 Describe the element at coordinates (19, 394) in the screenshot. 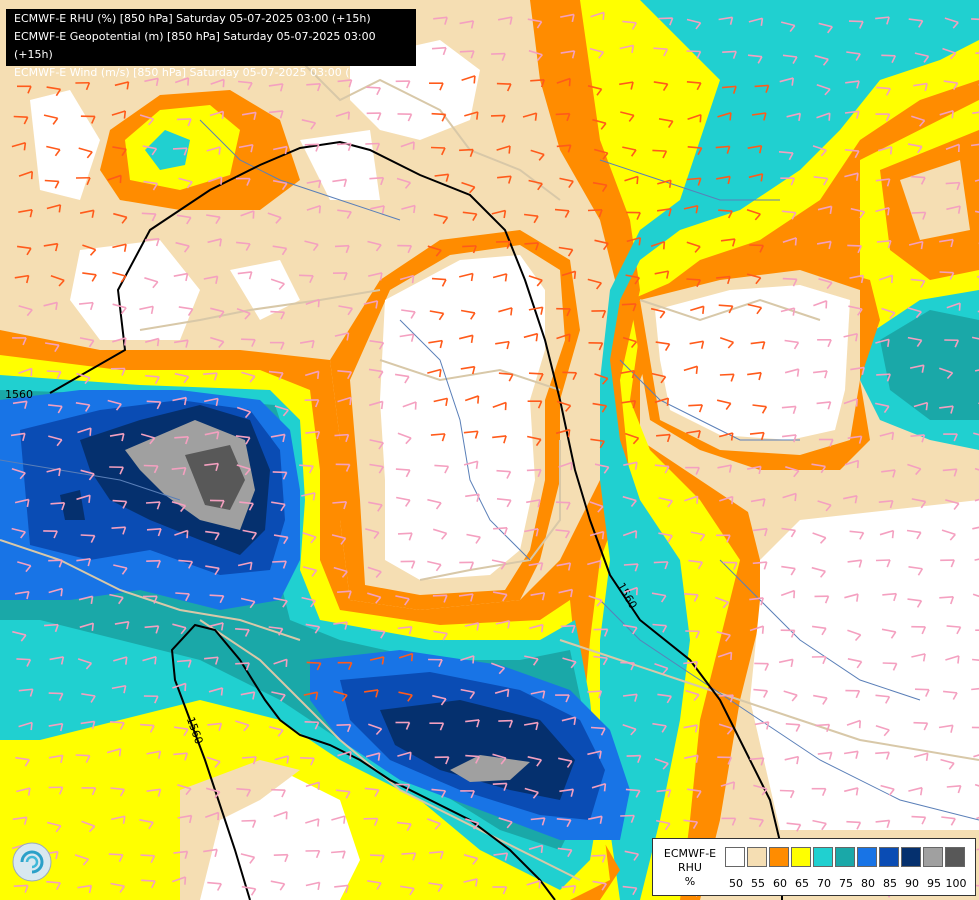

I see `contour-label-west: 1560` at that location.